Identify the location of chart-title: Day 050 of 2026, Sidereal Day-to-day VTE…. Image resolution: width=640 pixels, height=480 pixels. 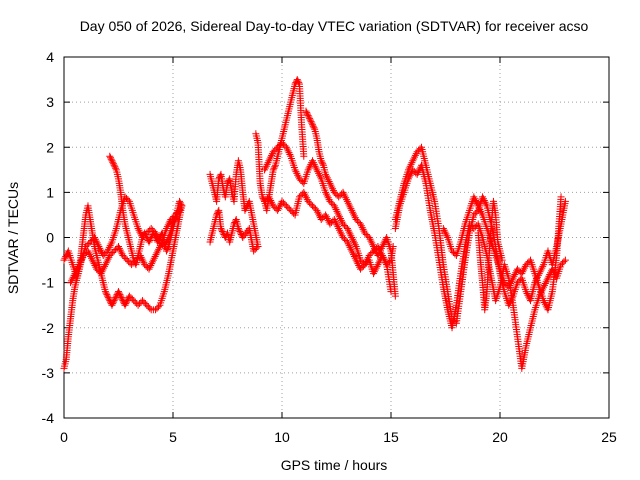
(334, 26).